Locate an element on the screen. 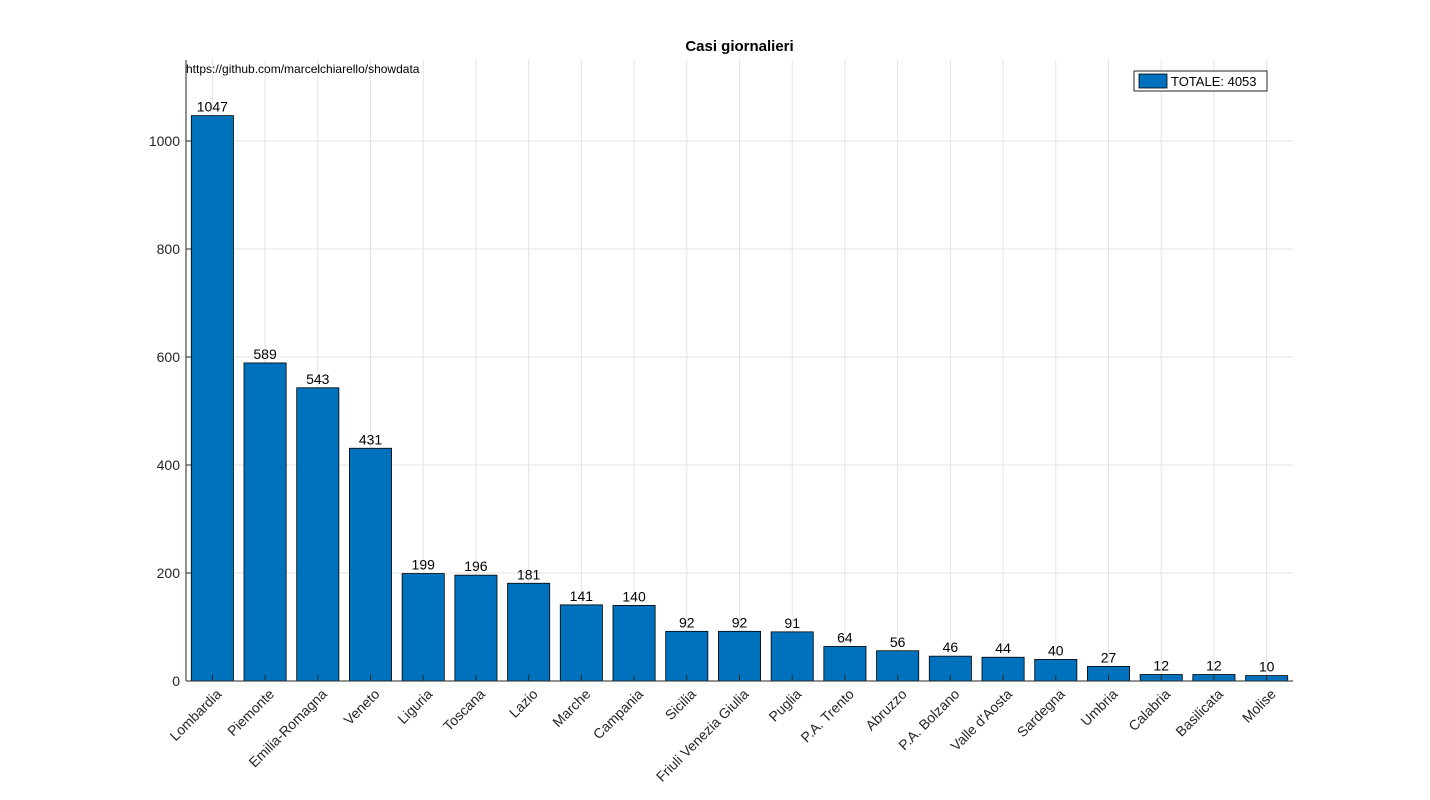  bar-value-label: 27 is located at coordinates (1109, 657).